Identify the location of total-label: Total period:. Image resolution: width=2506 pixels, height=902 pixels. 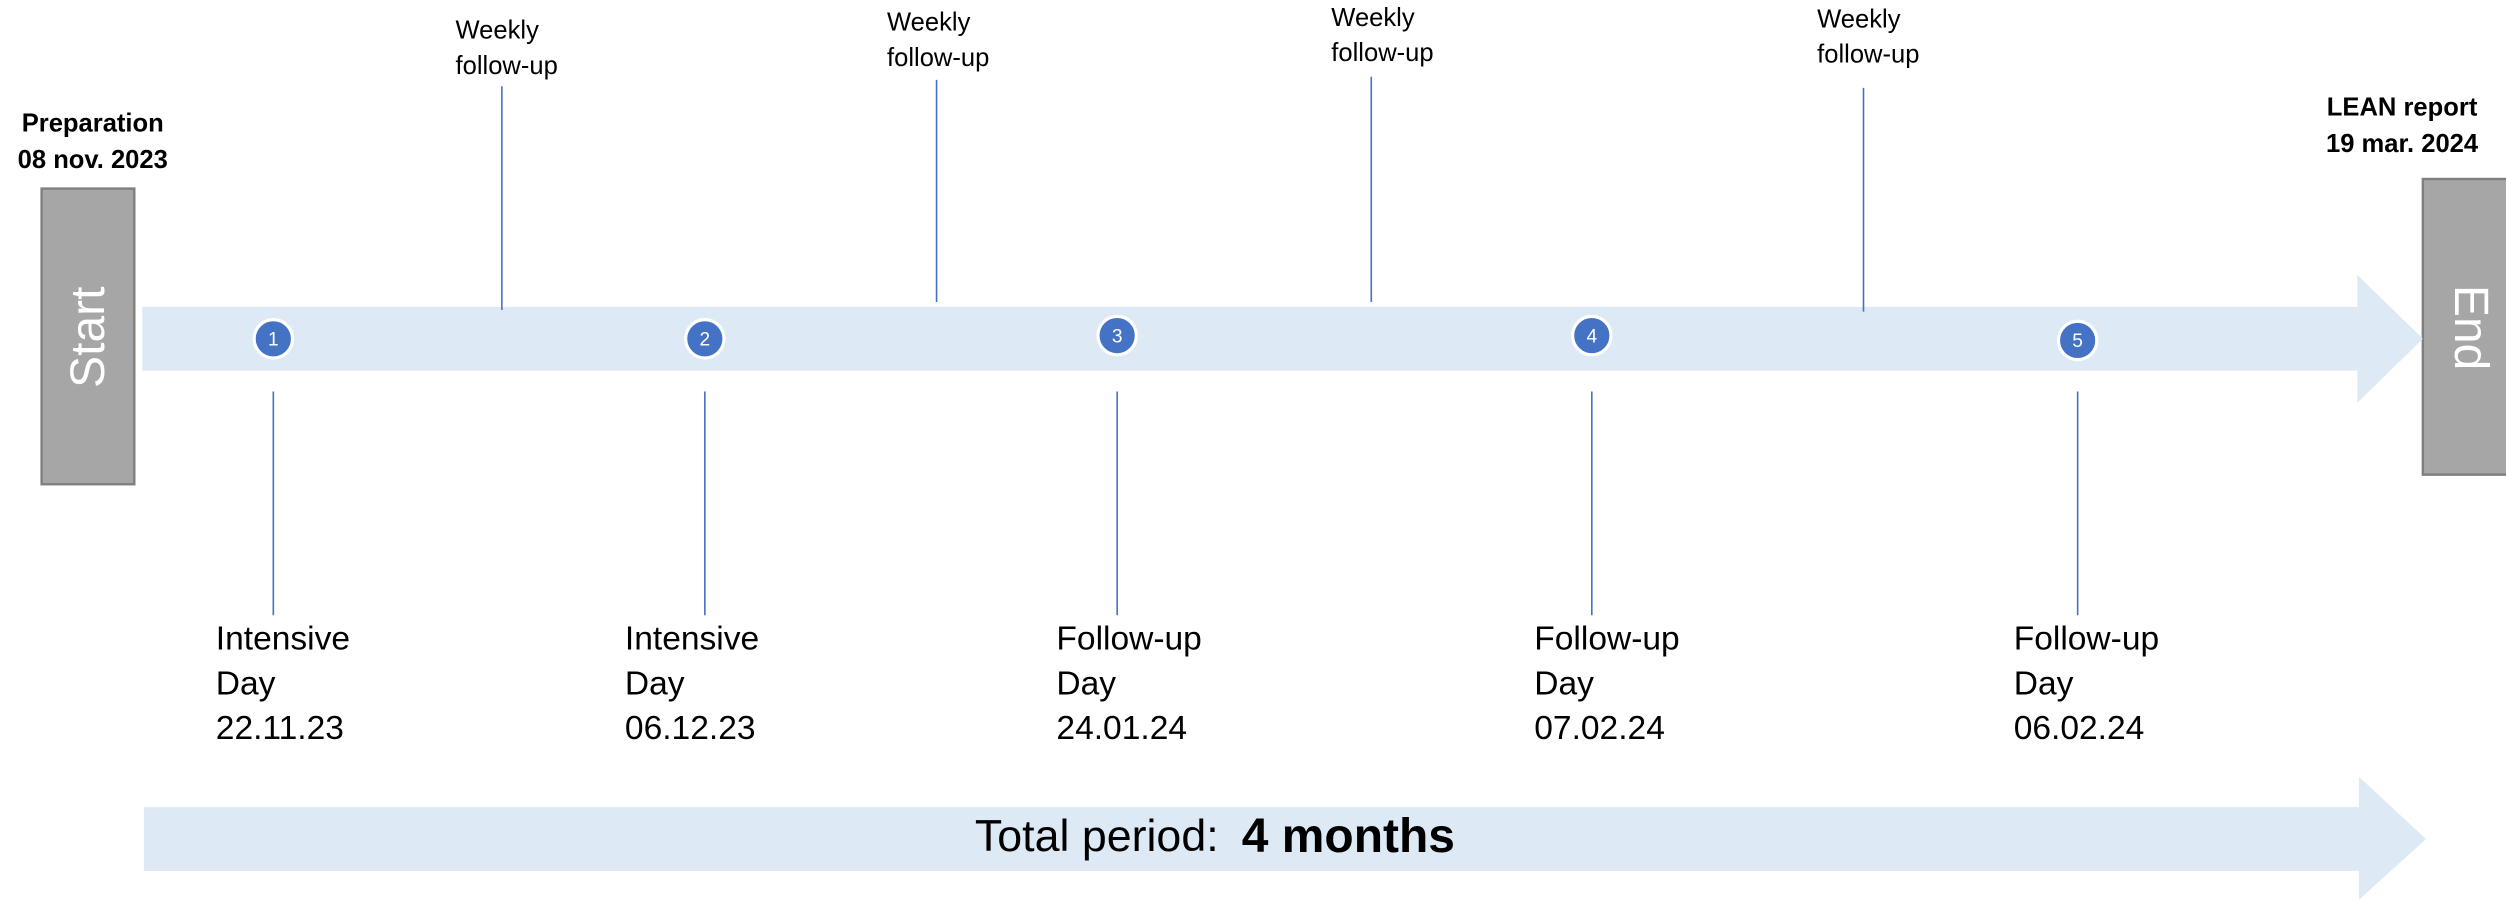
(1097, 836).